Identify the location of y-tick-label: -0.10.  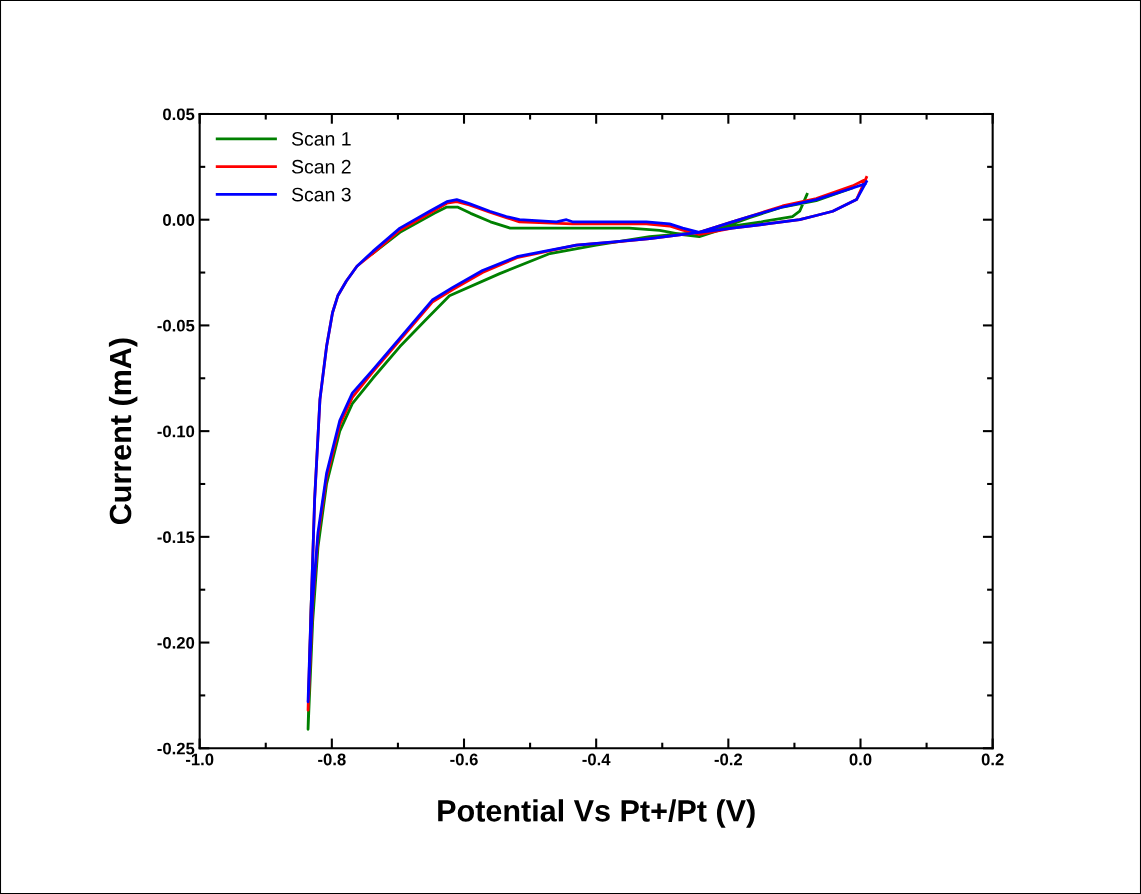
(176, 431).